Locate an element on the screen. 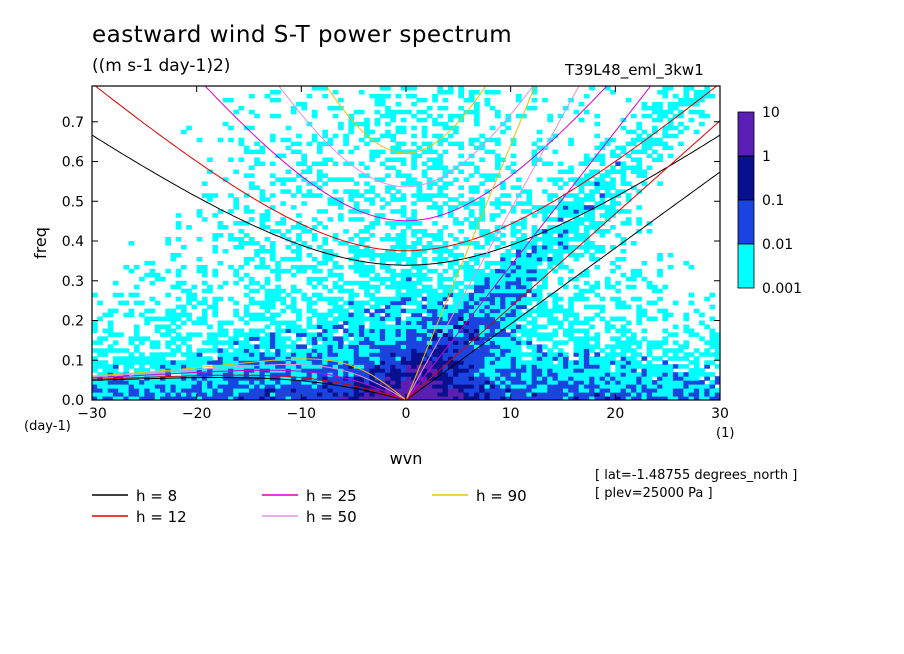 The width and height of the screenshot is (904, 654). curve-er-h8 is located at coordinates (249, 388).